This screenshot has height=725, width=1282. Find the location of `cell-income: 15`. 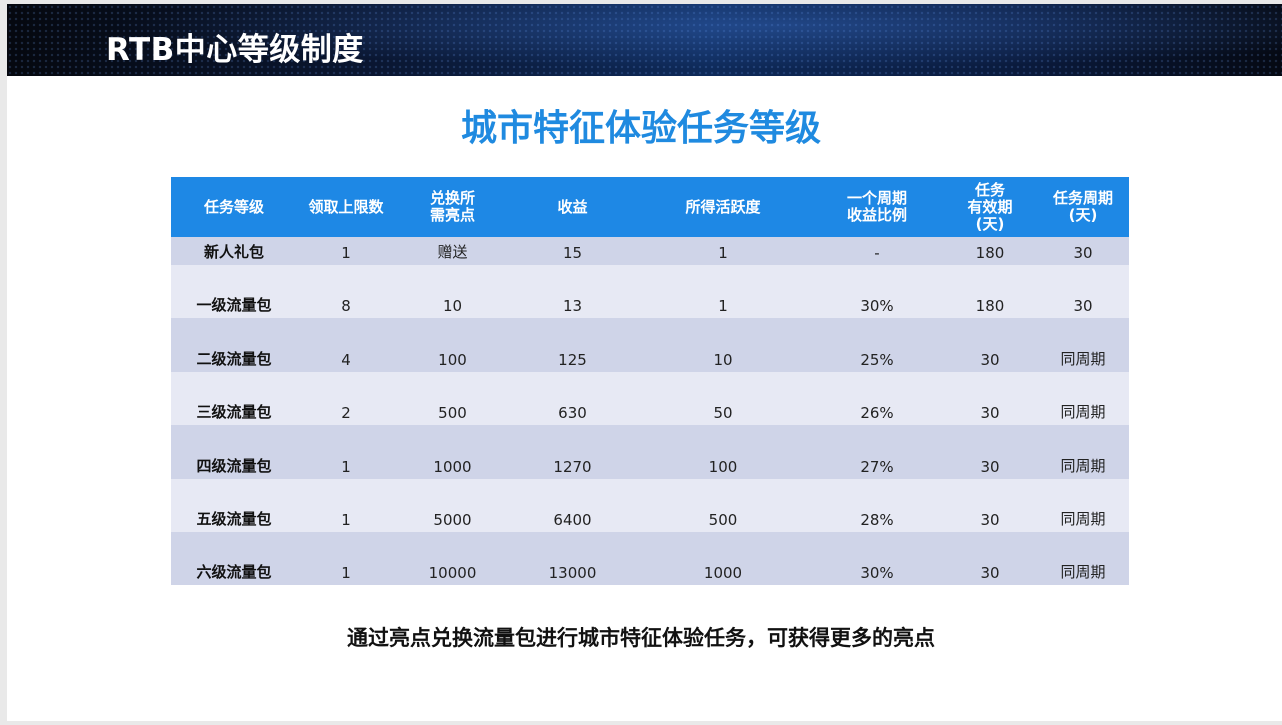

cell-income: 15 is located at coordinates (572, 251).